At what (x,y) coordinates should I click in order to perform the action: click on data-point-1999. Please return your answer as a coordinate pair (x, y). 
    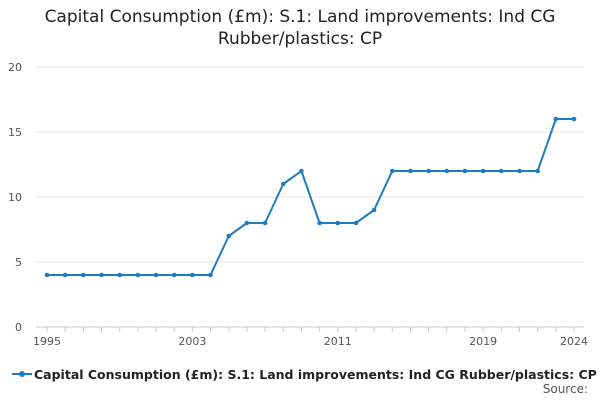
    Looking at the image, I should click on (119, 275).